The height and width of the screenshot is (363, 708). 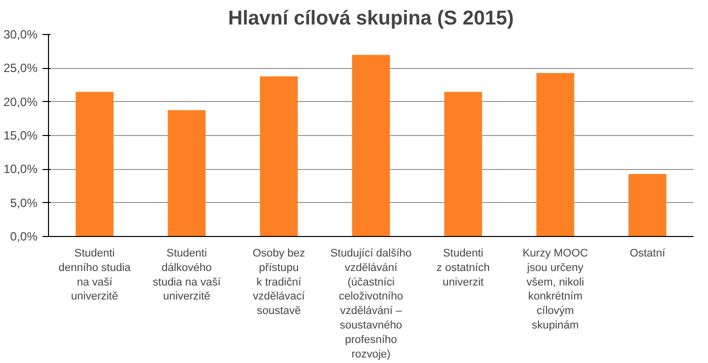 What do you see at coordinates (371, 19) in the screenshot?
I see `chart-title: Hlavní cílová skupina (S 2015)` at bounding box center [371, 19].